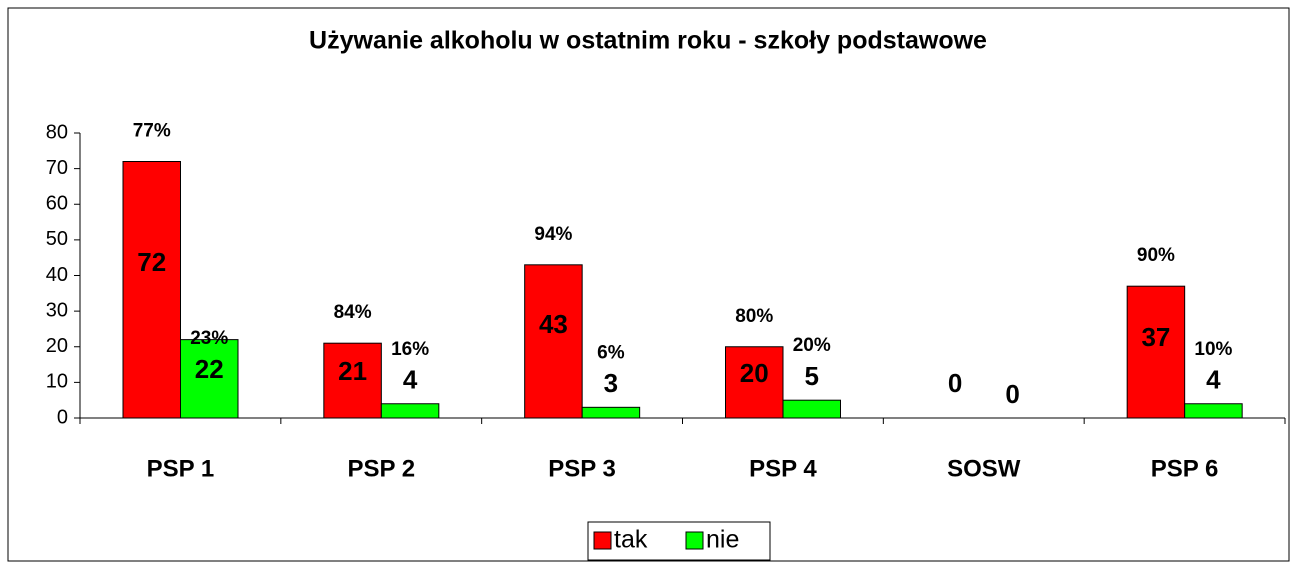 The image size is (1297, 569). I want to click on percent-label: 77%, so click(152, 131).